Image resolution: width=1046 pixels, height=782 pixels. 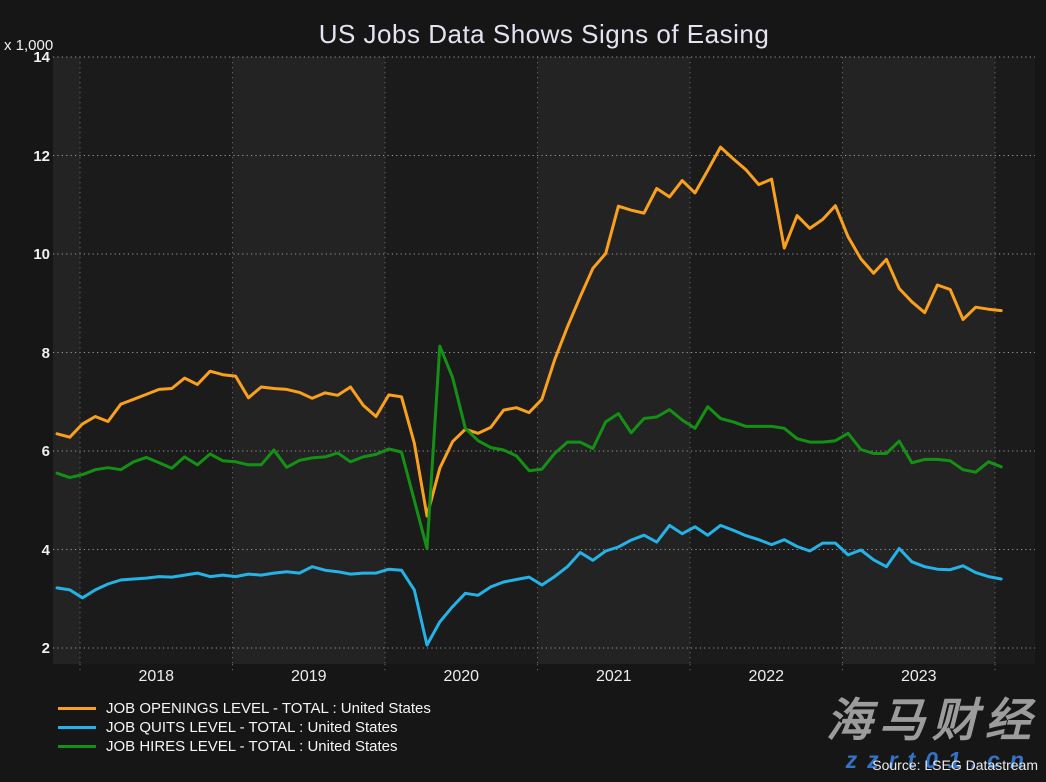 I want to click on legend-label: JOB QUITS LEVEL - TOTAL : United States, so click(x=252, y=727).